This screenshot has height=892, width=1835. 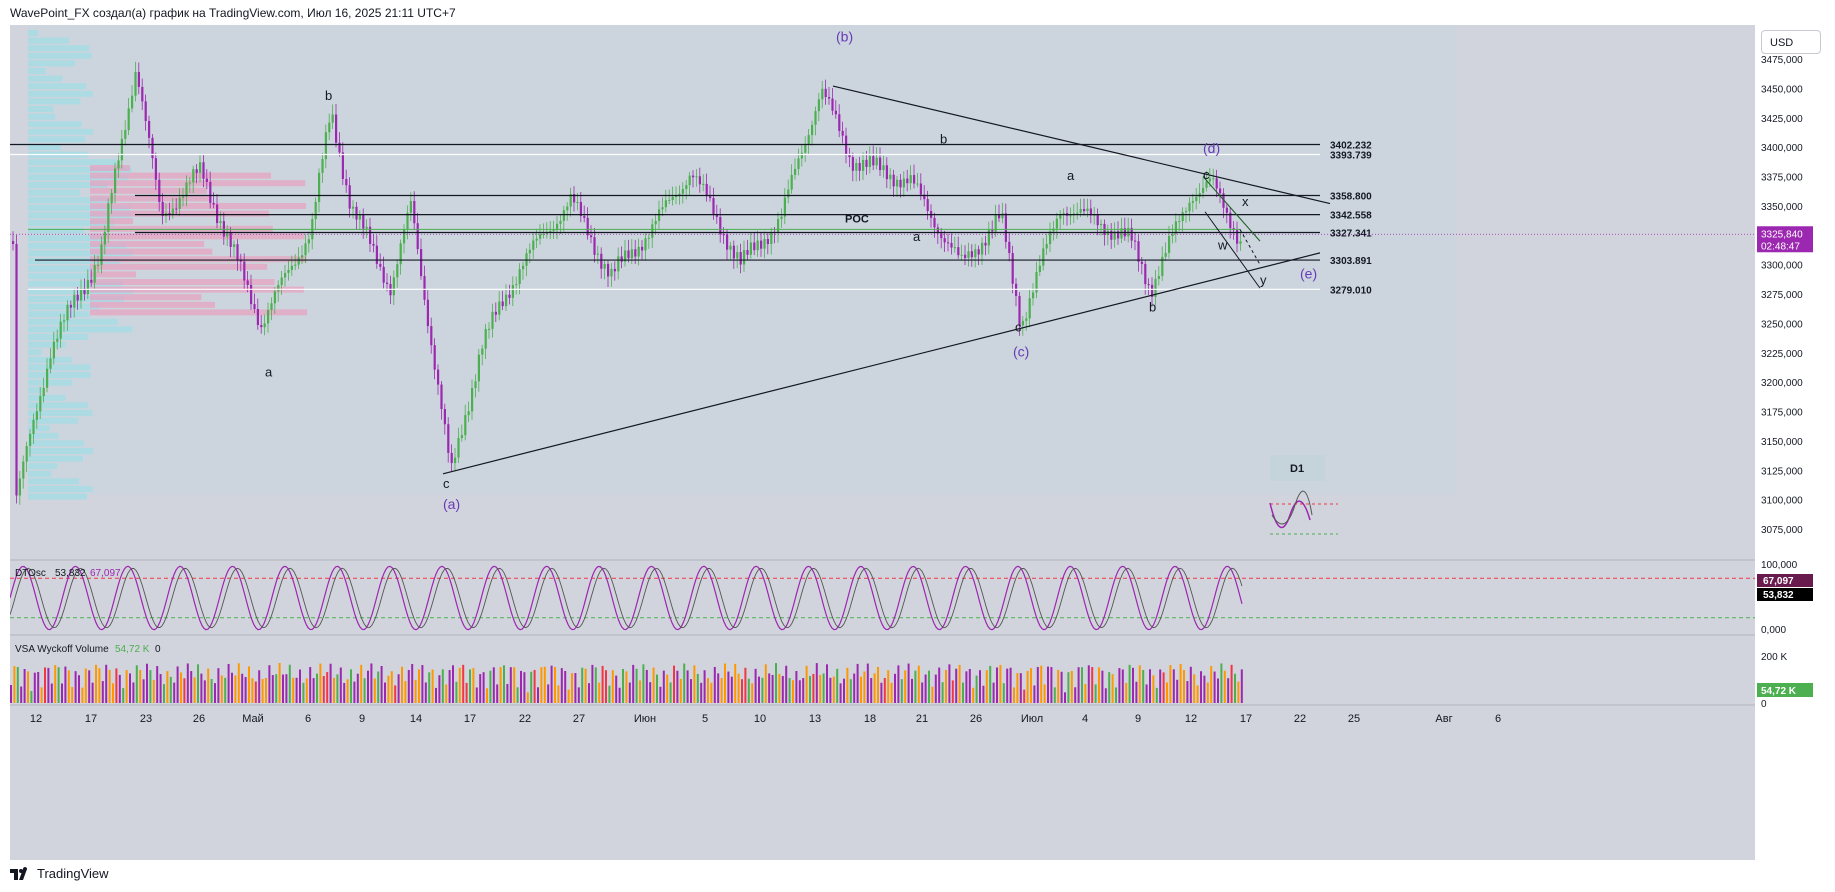 I want to click on mini-osc-line, so click(x=1290, y=514).